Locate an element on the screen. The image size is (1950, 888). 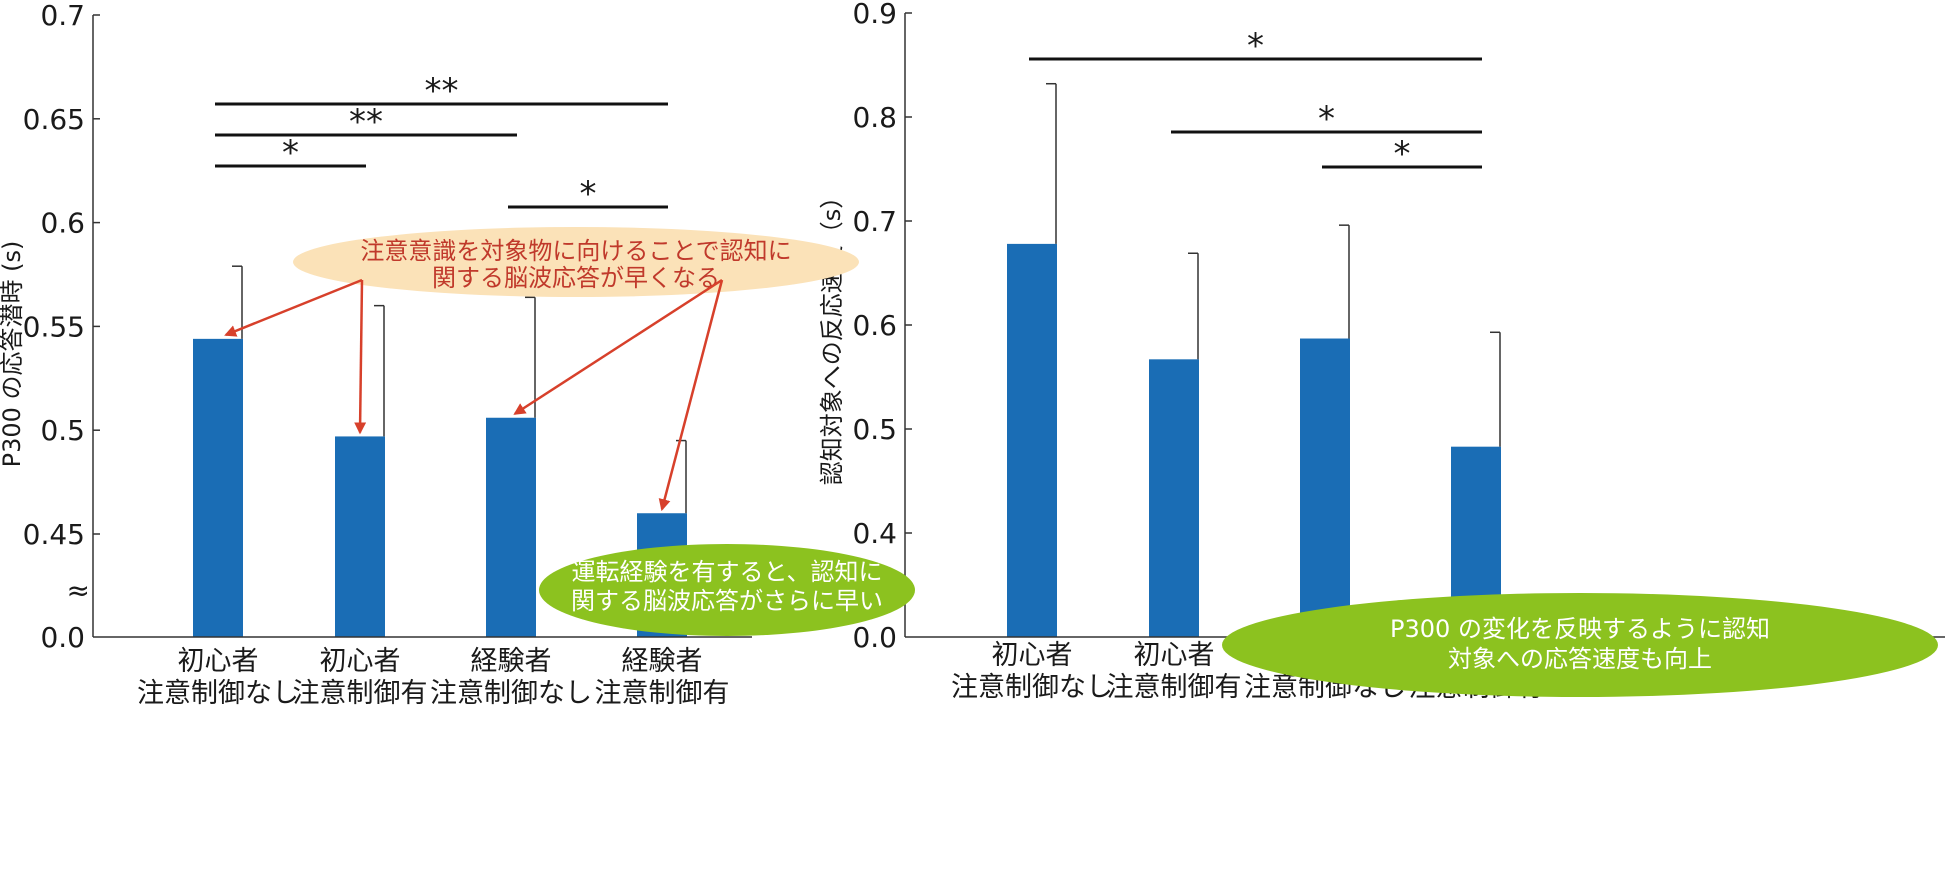
callout-orange-line1: 注意意識を対象物に向けることで認知に is located at coordinates (575, 251).